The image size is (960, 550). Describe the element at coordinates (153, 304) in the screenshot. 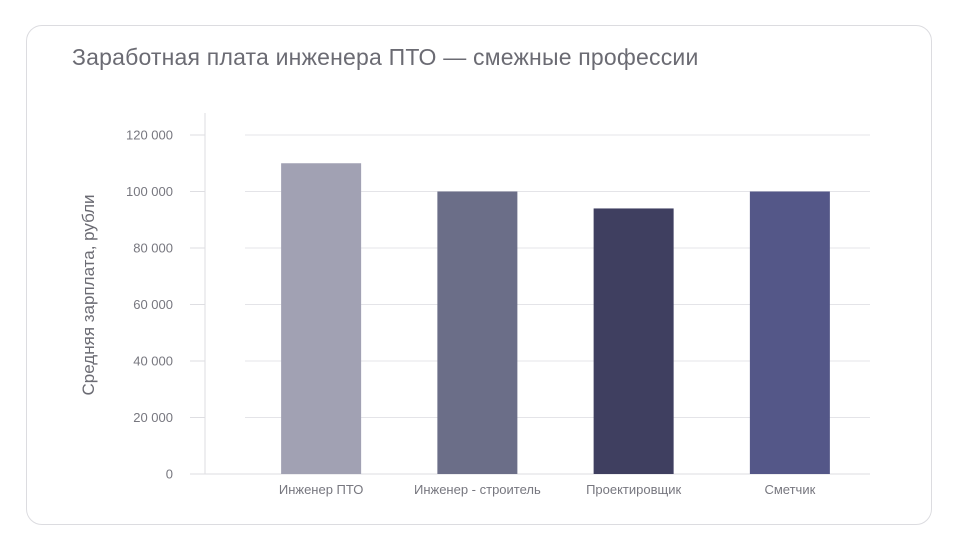

I see `y-tick-label: 60 000` at that location.